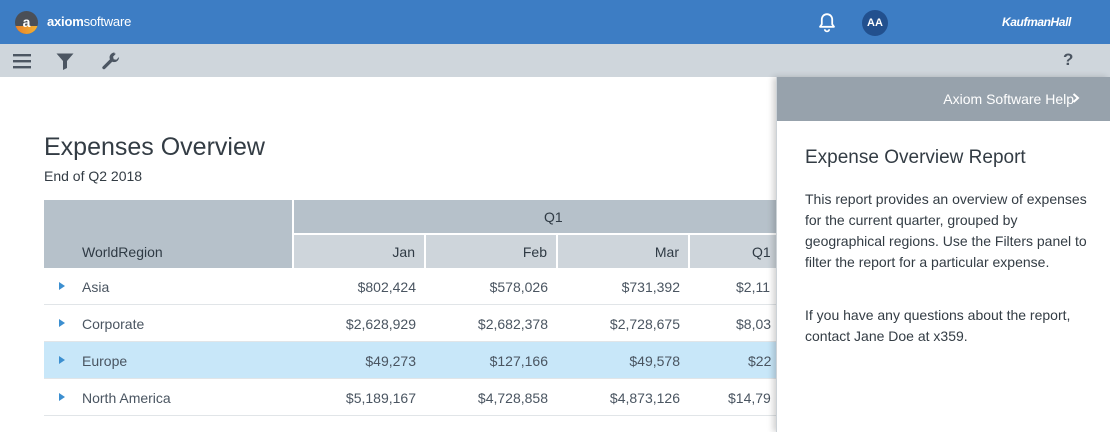  I want to click on table-row: Asia $802,424 $578,026 $731,392 $2,11, so click(414, 286).